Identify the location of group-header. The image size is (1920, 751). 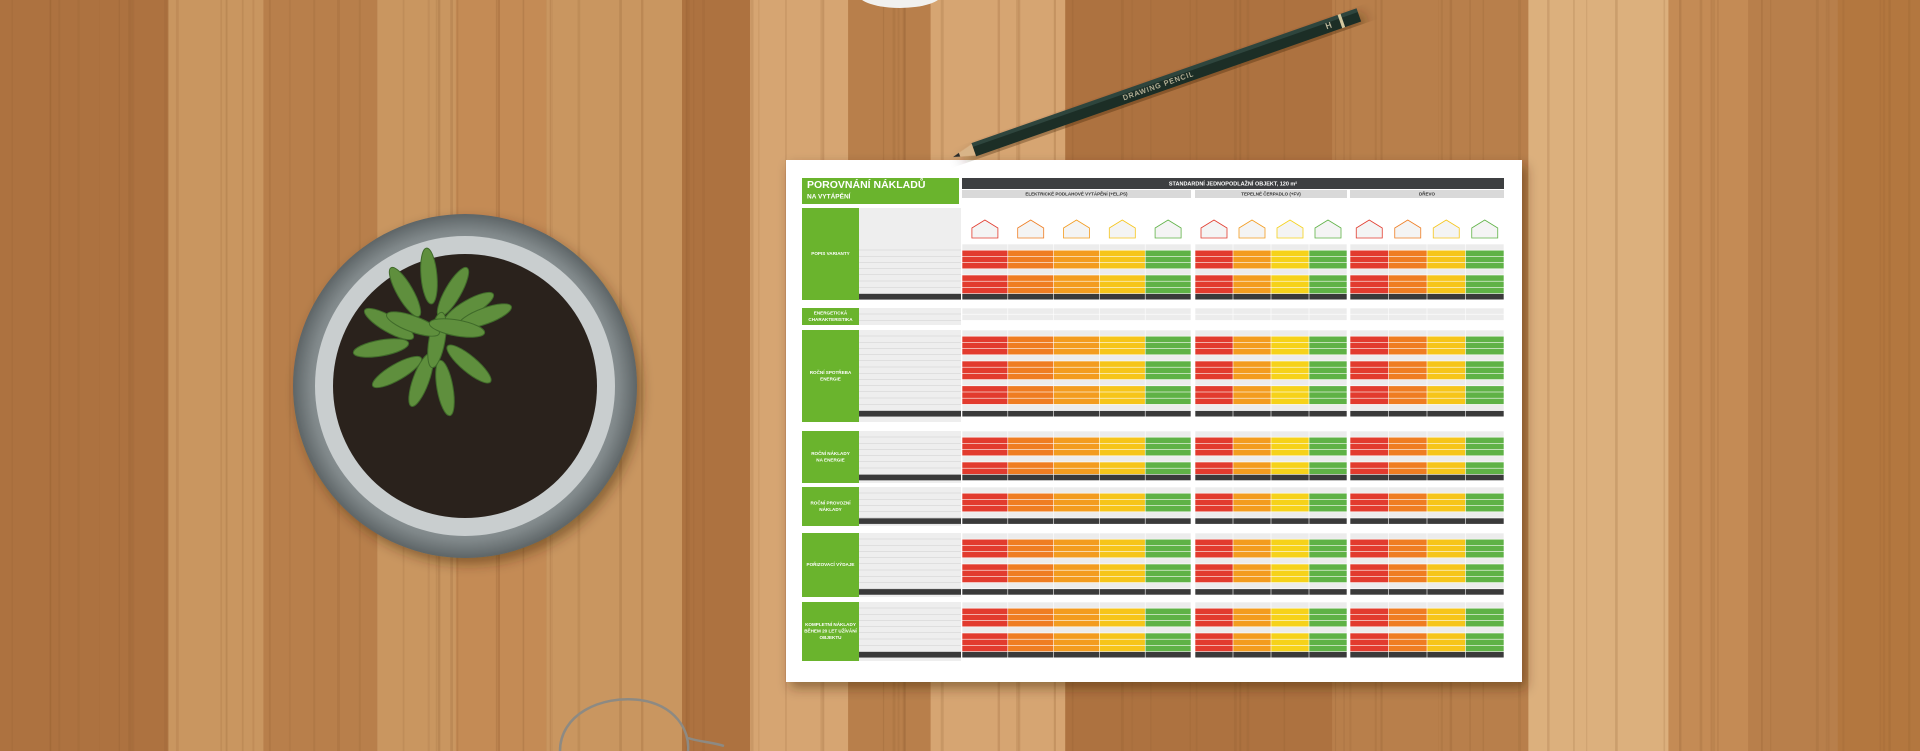
(1427, 194).